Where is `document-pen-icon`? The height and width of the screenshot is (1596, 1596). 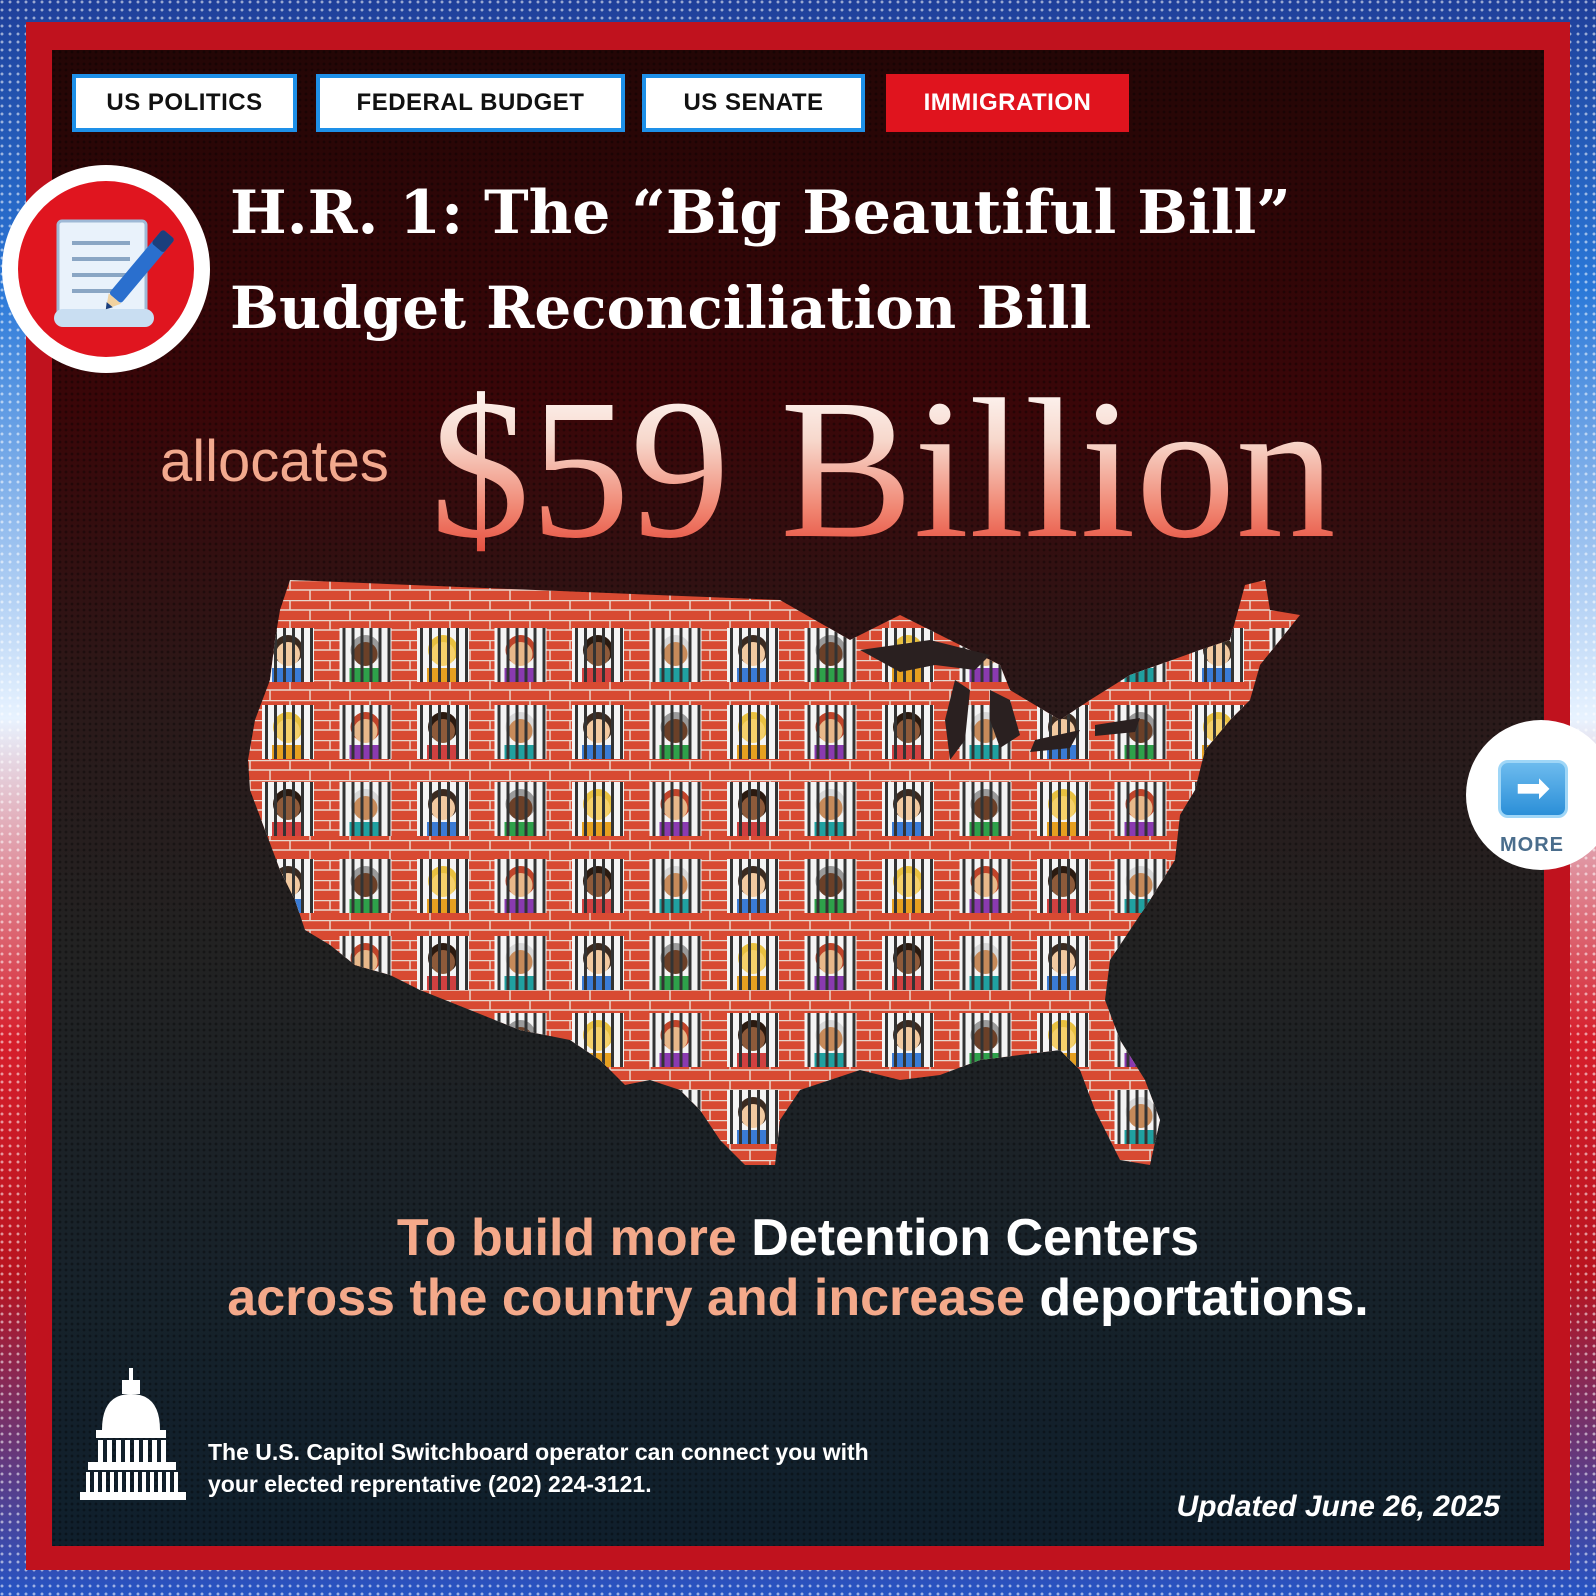
document-pen-icon is located at coordinates (106, 269).